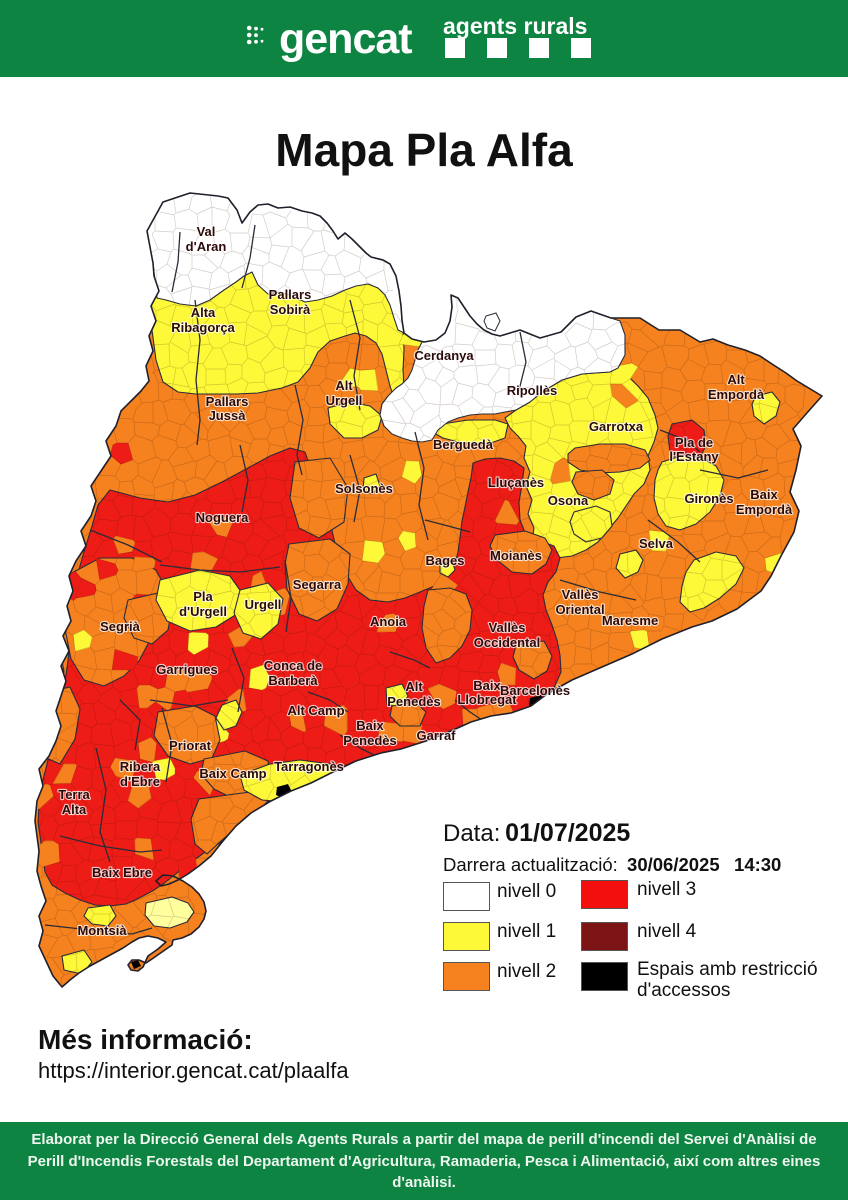 Image resolution: width=848 pixels, height=1200 pixels. What do you see at coordinates (463, 444) in the screenshot?
I see `svg-text: Berguedà` at bounding box center [463, 444].